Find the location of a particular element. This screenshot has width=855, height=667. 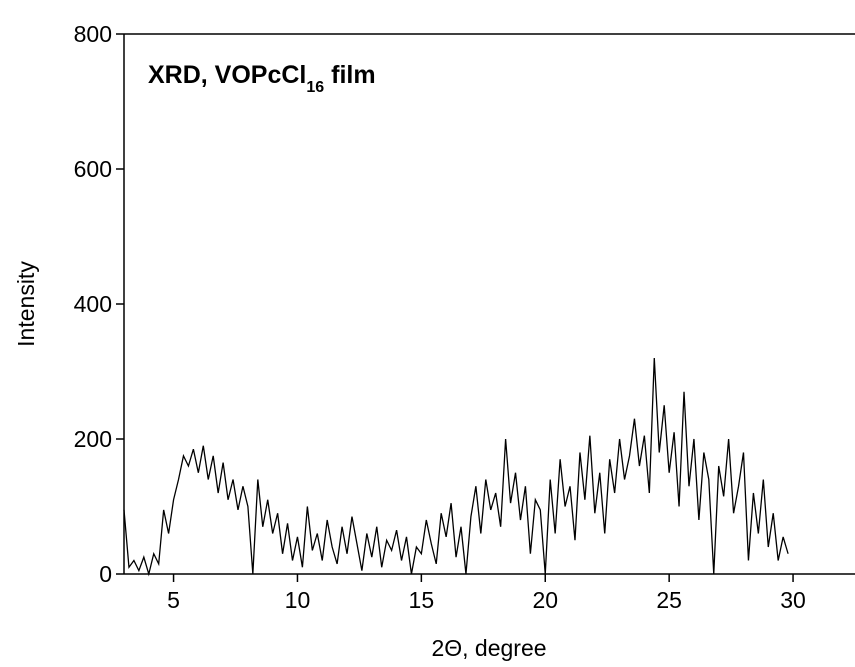

y-tick-label: 600 is located at coordinates (93, 169).